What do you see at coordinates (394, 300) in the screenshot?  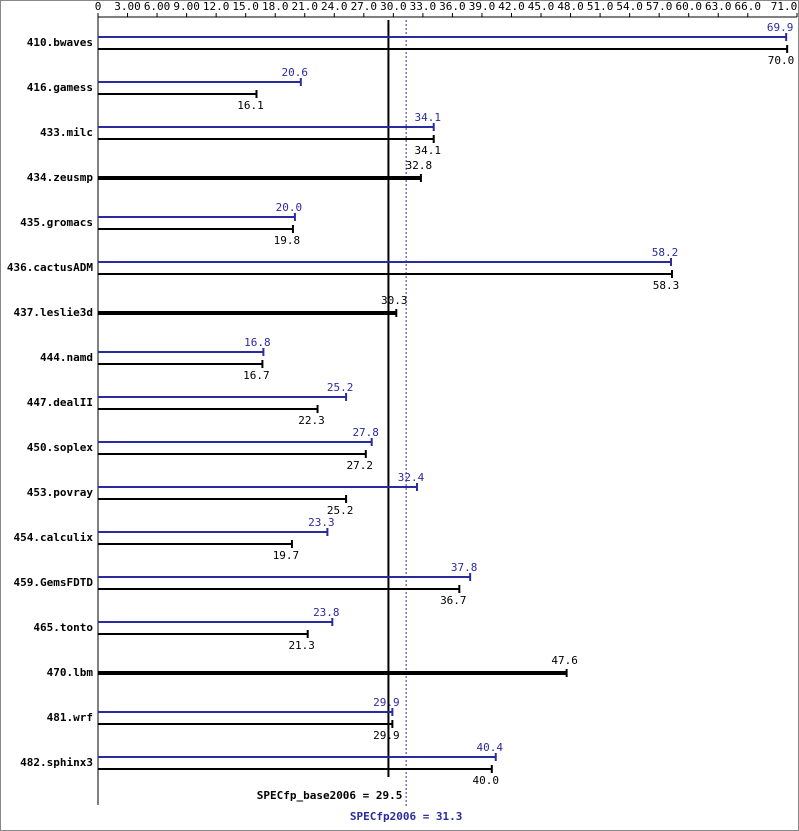 I see `value-label: 30.3` at bounding box center [394, 300].